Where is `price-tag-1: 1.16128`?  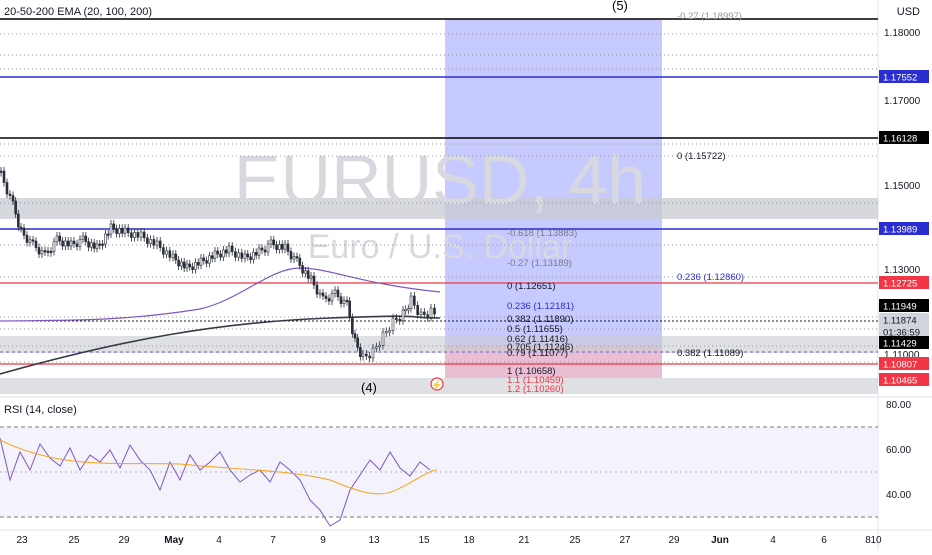
price-tag-1: 1.16128 is located at coordinates (900, 139).